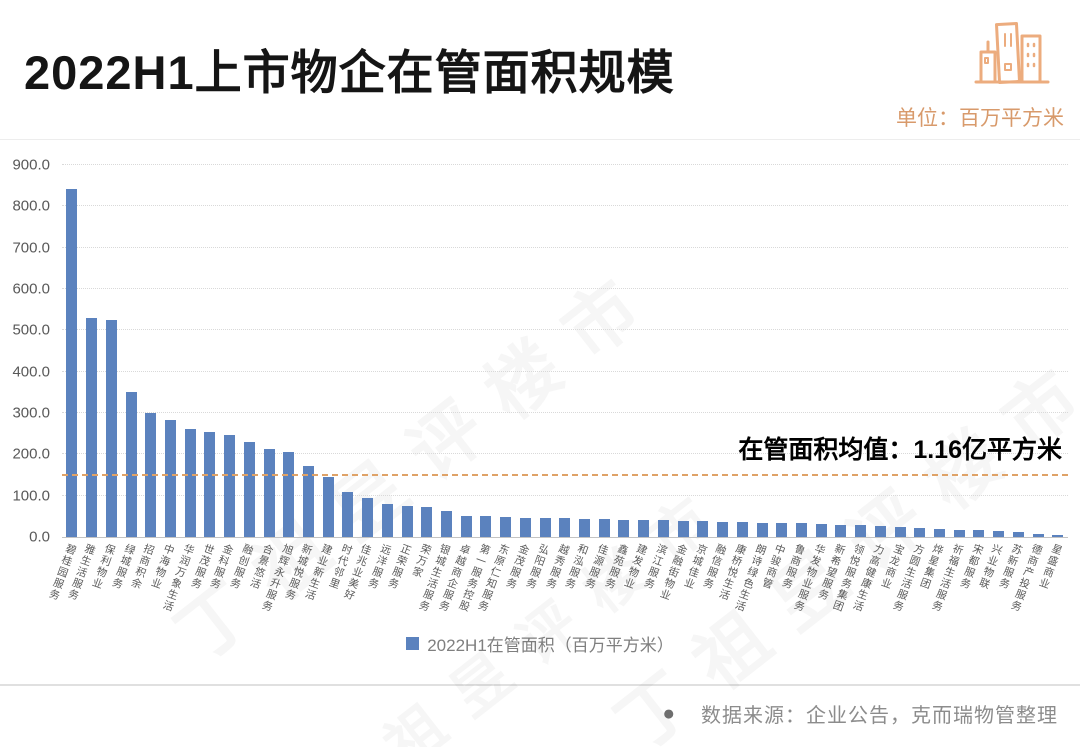 The image size is (1080, 747). Describe the element at coordinates (31, 206) in the screenshot. I see `y-axis-tick-label: 800.0` at that location.